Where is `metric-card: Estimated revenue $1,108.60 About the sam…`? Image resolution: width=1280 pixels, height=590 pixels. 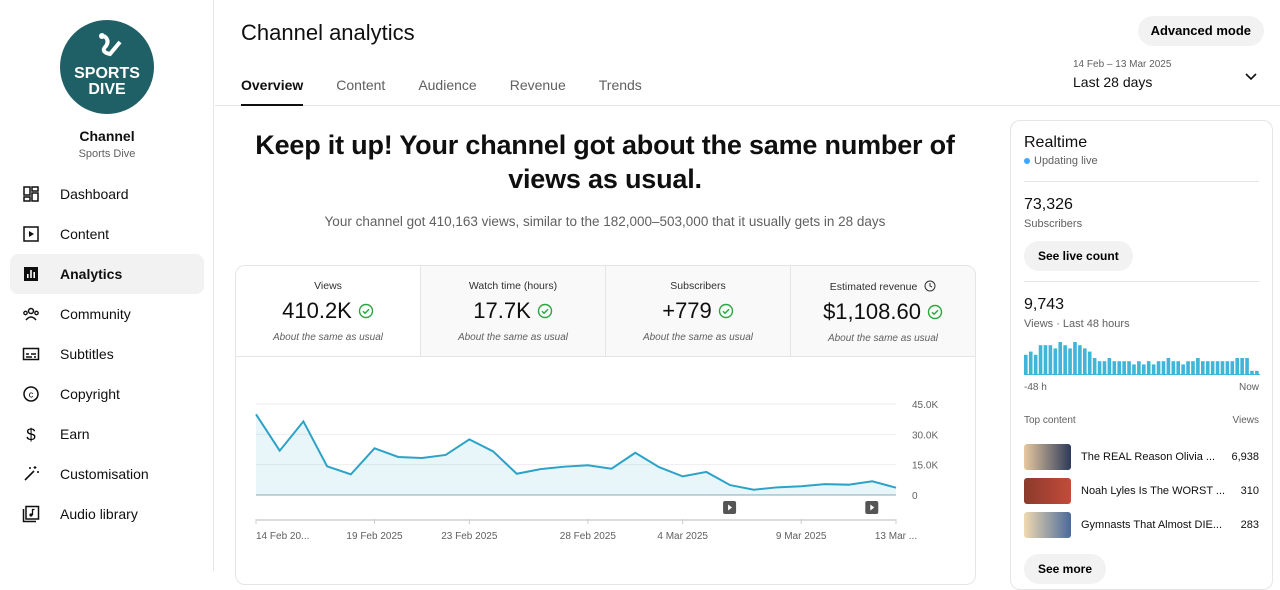 metric-card: Estimated revenue $1,108.60 About the sam… is located at coordinates (883, 311).